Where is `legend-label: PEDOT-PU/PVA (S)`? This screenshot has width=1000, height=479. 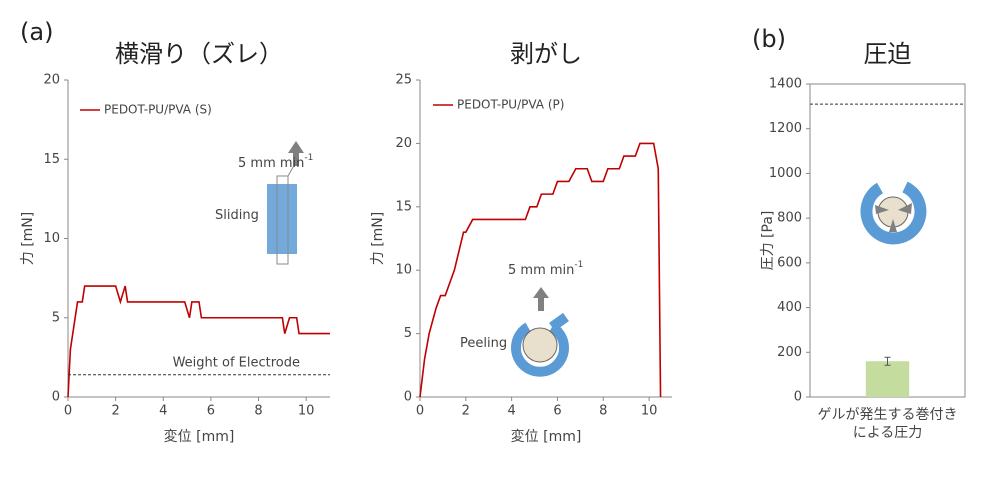
legend-label: PEDOT-PU/PVA (S) is located at coordinates (158, 110).